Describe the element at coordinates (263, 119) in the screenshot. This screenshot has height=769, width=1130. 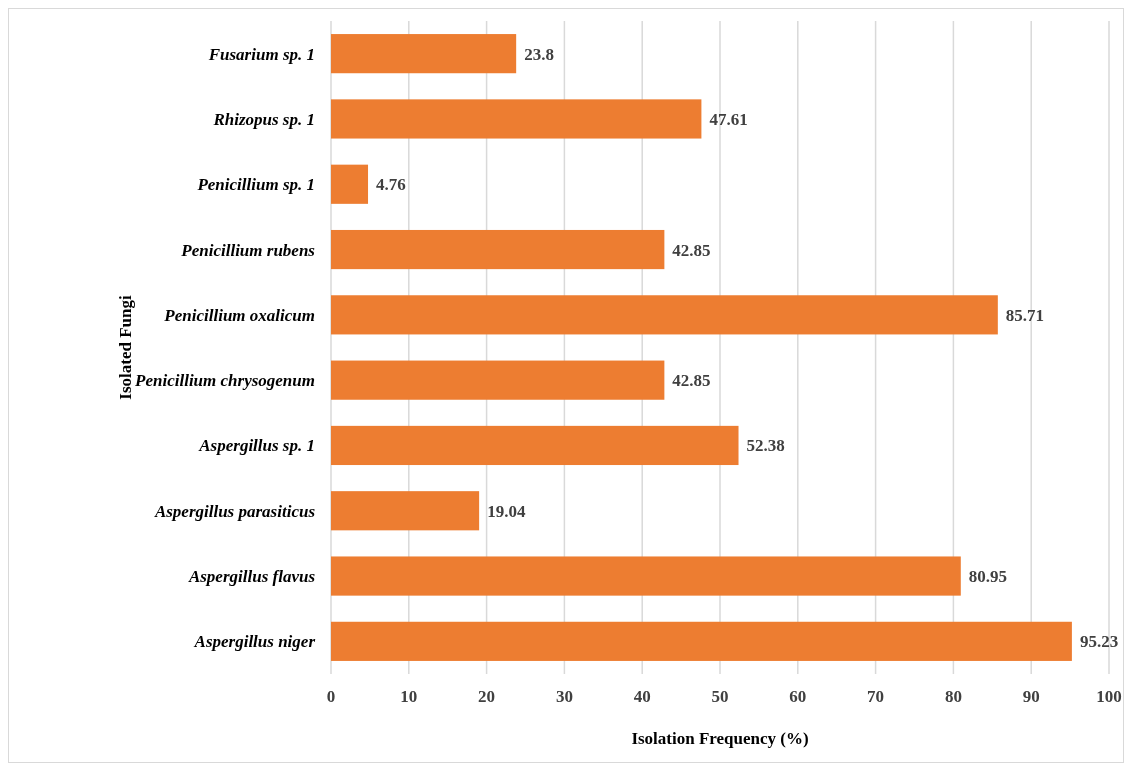
I see `y-tick-label: Rhizopus sp. 1` at that location.